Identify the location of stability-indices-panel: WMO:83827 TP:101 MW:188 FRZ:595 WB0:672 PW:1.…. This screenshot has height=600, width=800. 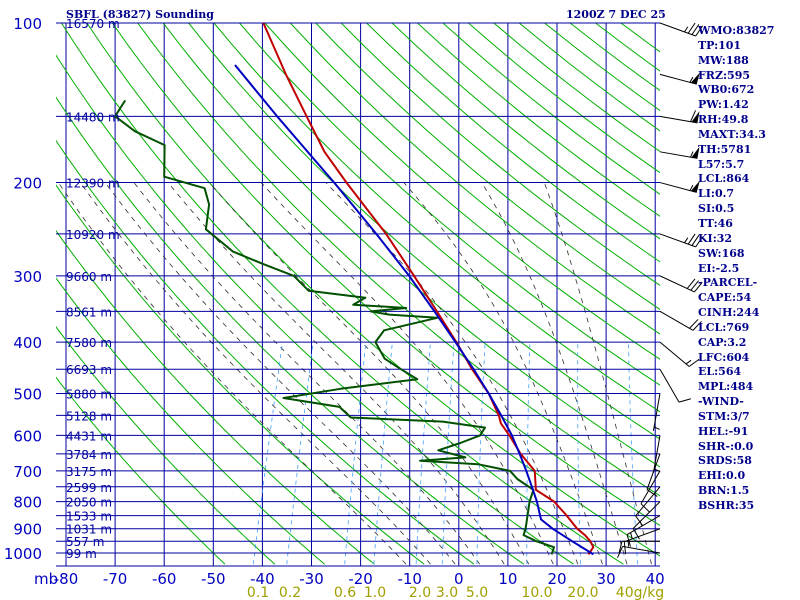
(736, 269).